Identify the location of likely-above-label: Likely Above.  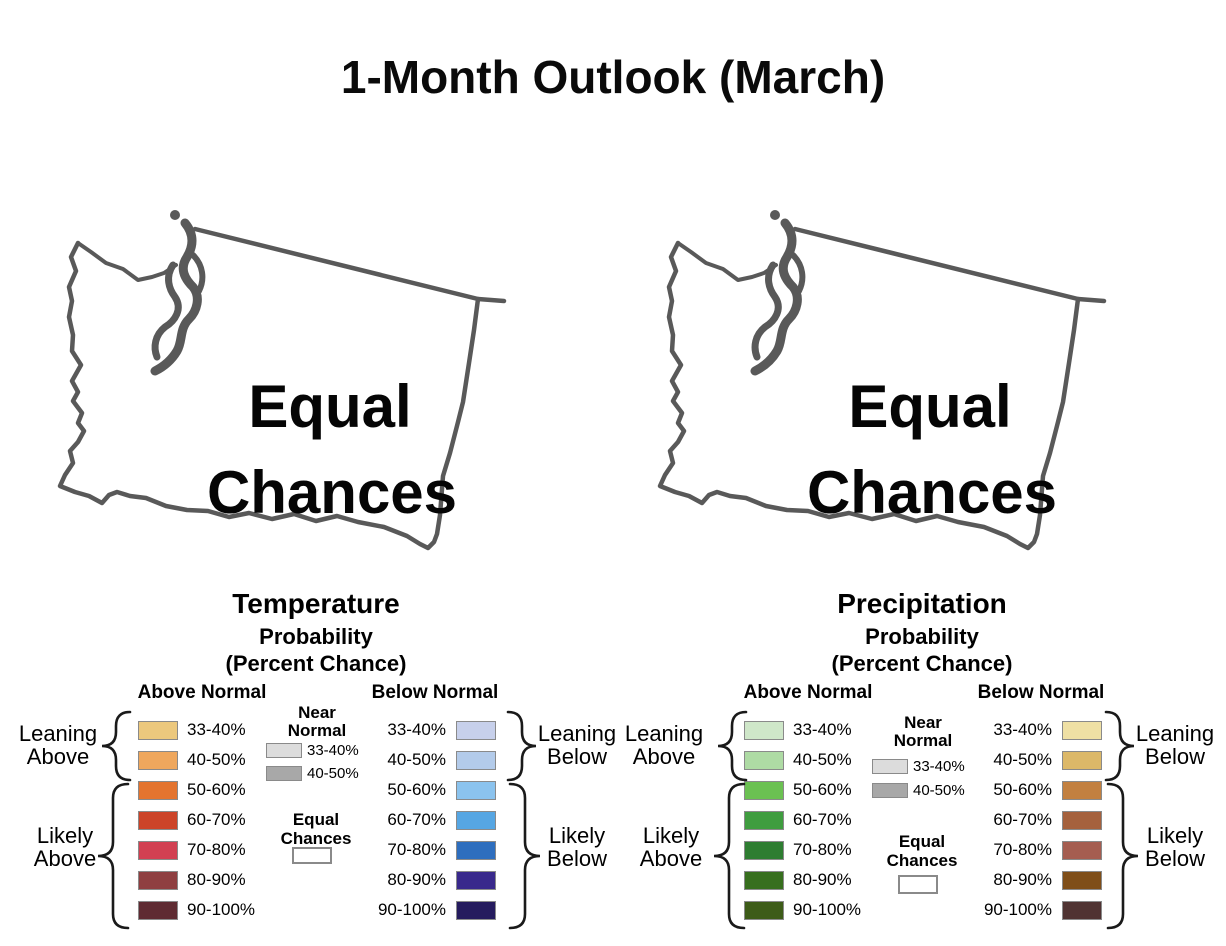
(65, 847).